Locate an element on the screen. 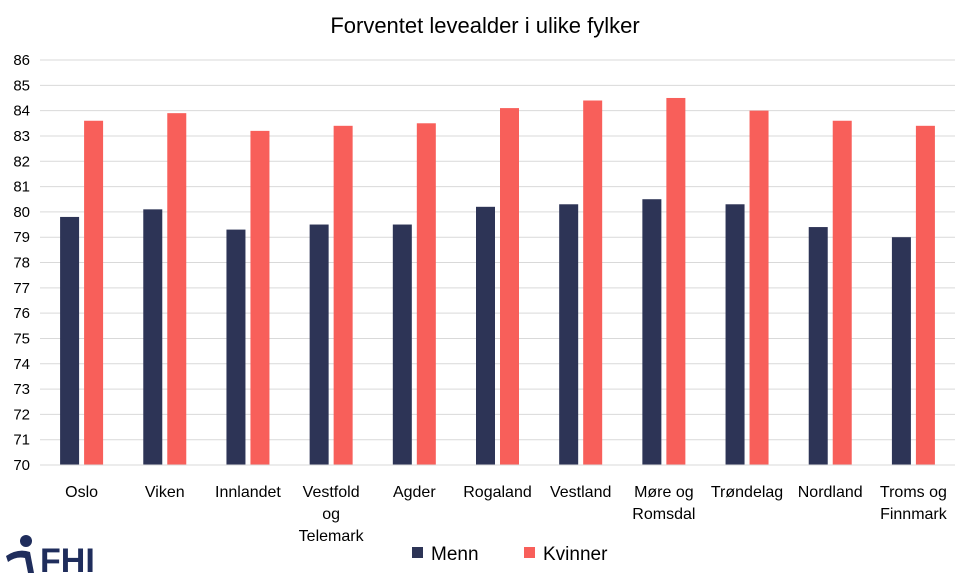 This screenshot has height=579, width=970. x-tick-label: Trøndelag is located at coordinates (747, 492).